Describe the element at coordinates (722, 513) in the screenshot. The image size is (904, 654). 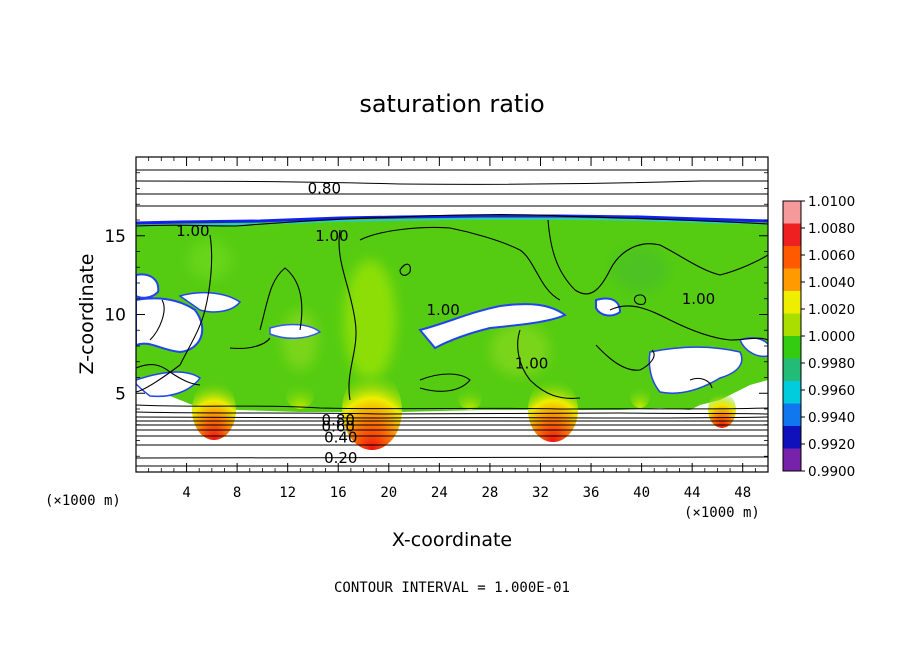
I see `x-unit-right: (×1000 m)` at that location.